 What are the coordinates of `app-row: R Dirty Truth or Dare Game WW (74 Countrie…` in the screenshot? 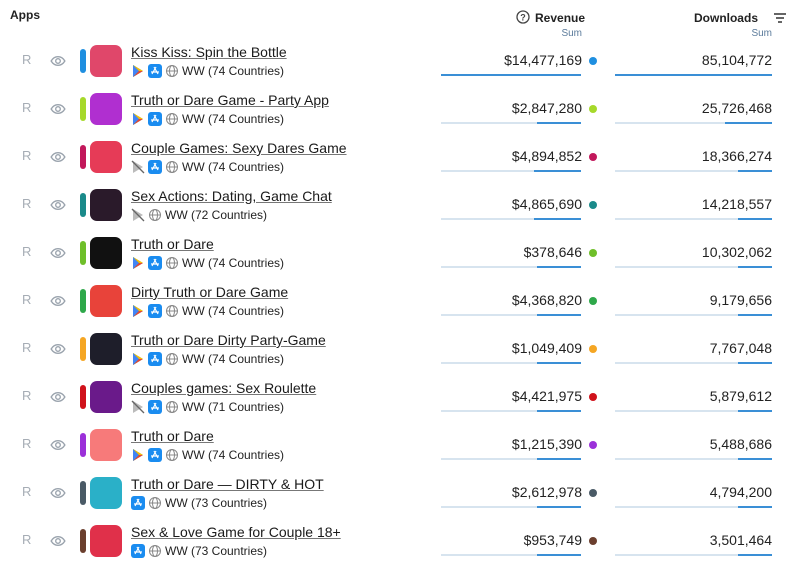 It's located at (396, 302).